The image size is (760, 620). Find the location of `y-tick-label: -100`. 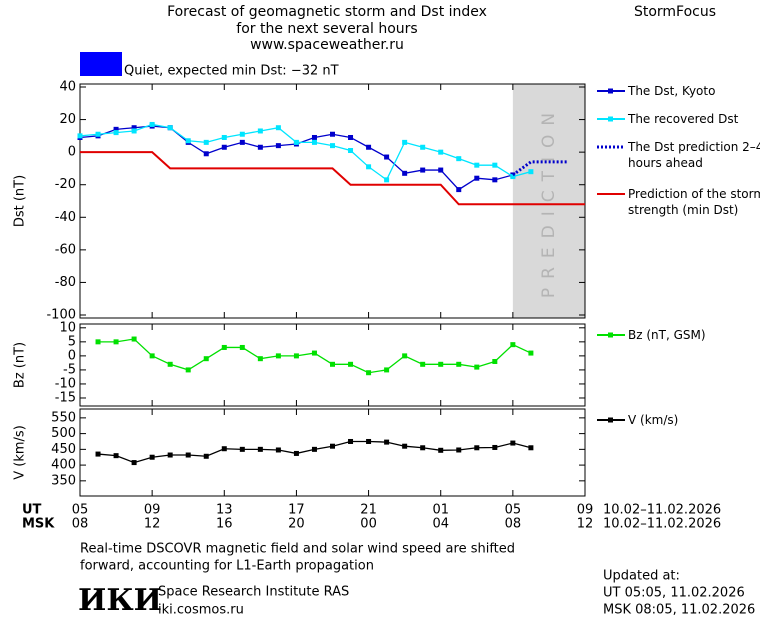

y-tick-label: -100 is located at coordinates (61, 315).